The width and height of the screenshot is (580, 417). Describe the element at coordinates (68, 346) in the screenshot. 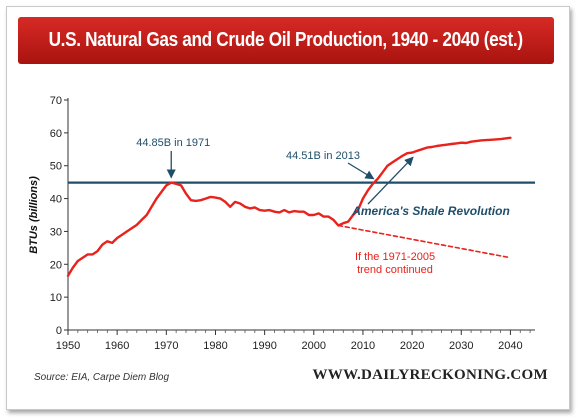

I see `x-tick-label: 1950` at that location.